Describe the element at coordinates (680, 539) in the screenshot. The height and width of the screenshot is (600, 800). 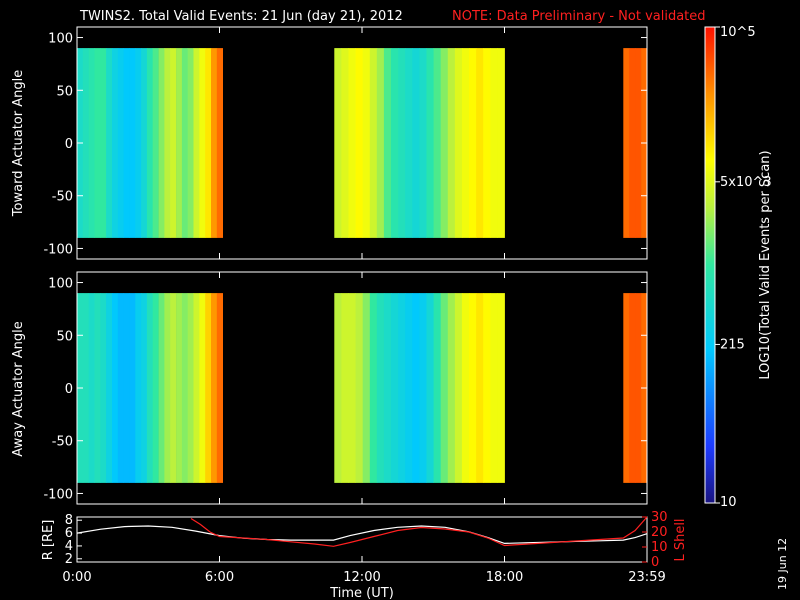
I see `lshell-axis-label: L Shell` at that location.